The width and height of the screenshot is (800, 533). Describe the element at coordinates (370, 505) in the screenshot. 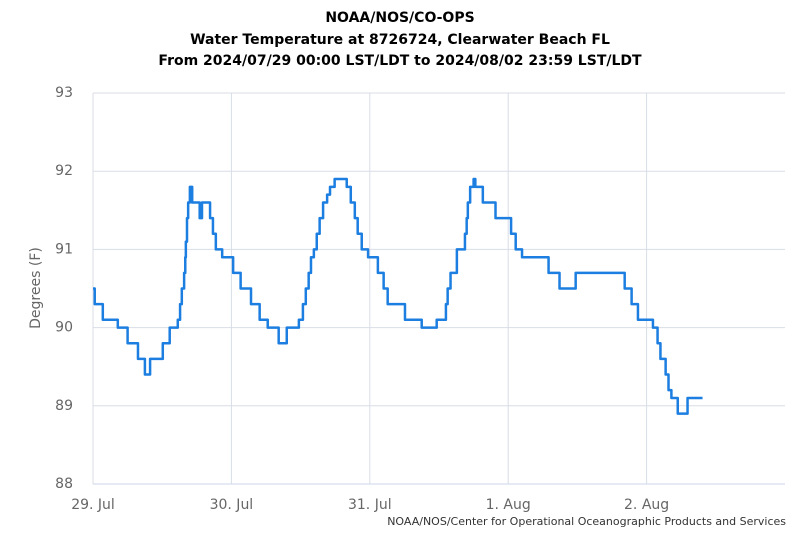

I see `x-tick-label: 31. Jul` at that location.